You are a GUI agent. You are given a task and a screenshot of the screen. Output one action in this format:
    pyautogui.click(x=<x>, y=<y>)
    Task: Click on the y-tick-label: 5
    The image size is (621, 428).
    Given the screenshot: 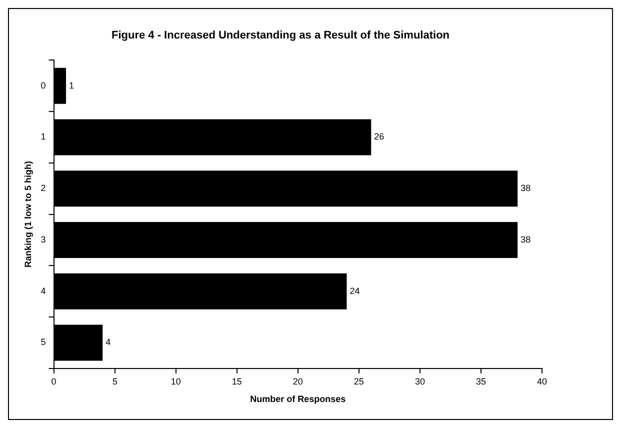 What is the action you would take?
    pyautogui.click(x=43, y=342)
    